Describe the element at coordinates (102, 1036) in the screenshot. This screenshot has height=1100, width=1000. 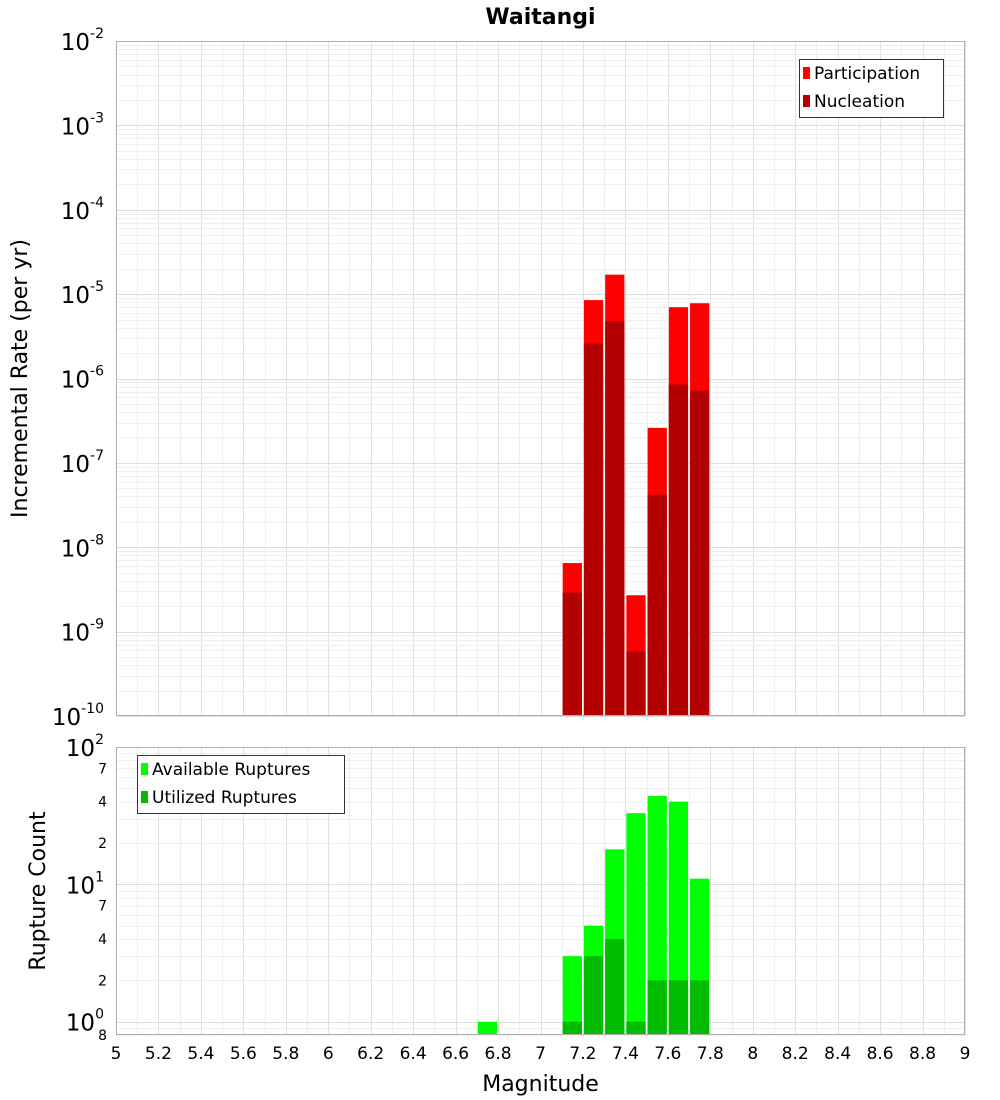
I see `y-minor-tick-label: 8` at that location.